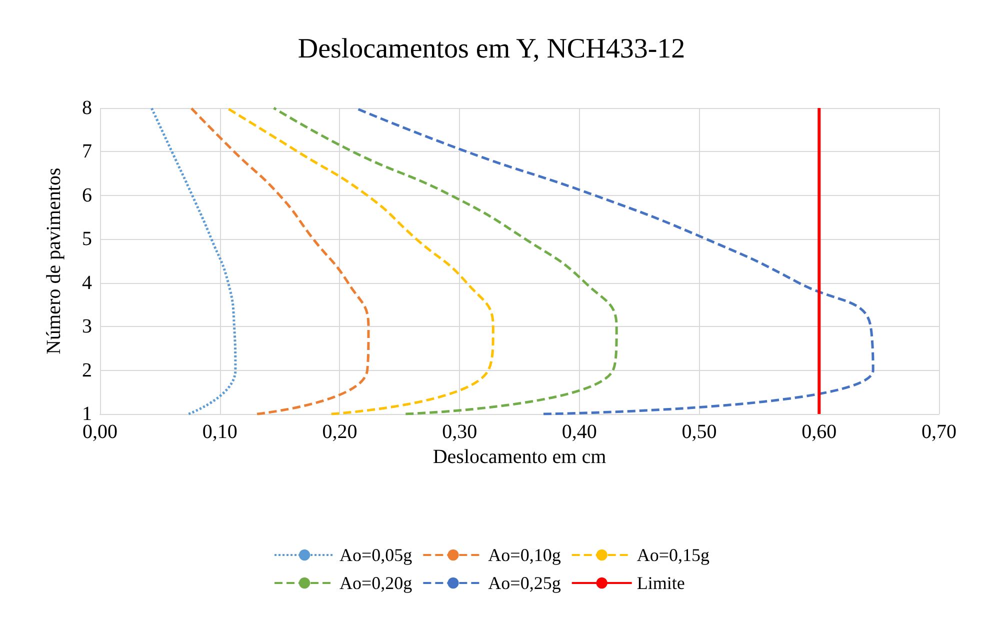 The image size is (983, 617). Describe the element at coordinates (376, 583) in the screenshot. I see `legend-label: Ao=0,20g` at that location.